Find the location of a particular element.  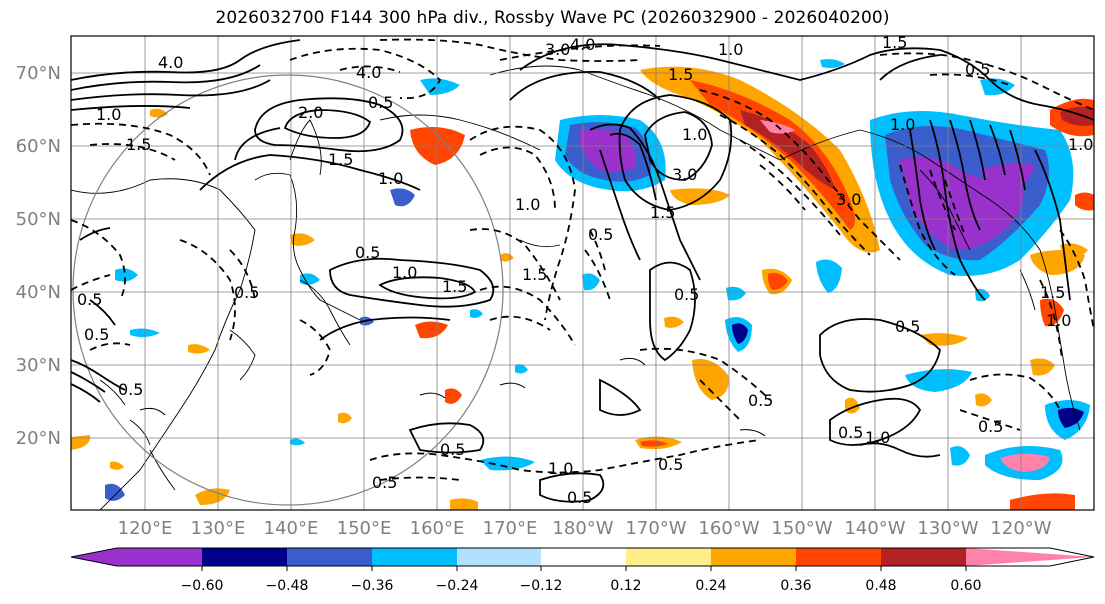

lon-label: 130°E is located at coordinates (218, 528).